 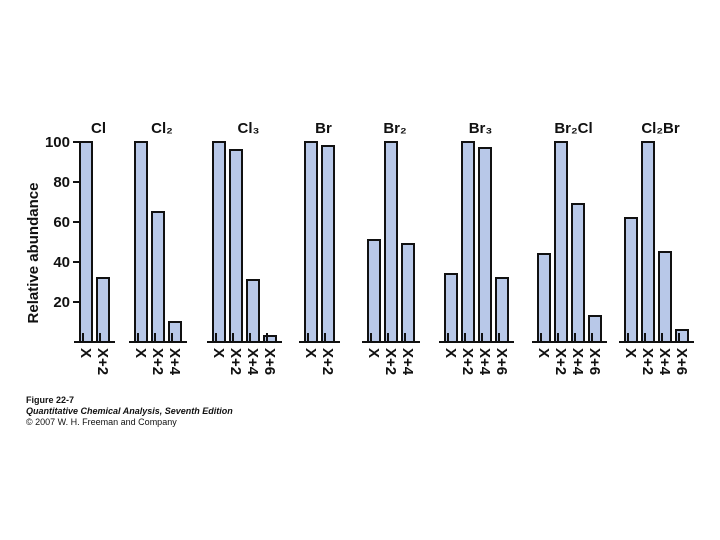 I want to click on panel-title: Cl, so click(x=98, y=128).